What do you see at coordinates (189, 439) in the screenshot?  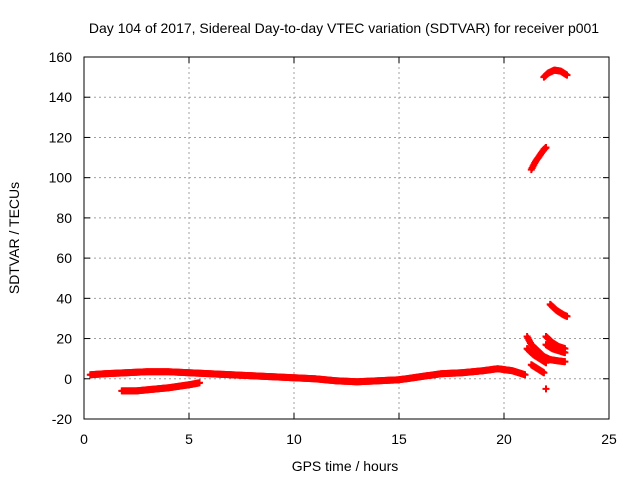 I see `x-tick-label: 5` at bounding box center [189, 439].